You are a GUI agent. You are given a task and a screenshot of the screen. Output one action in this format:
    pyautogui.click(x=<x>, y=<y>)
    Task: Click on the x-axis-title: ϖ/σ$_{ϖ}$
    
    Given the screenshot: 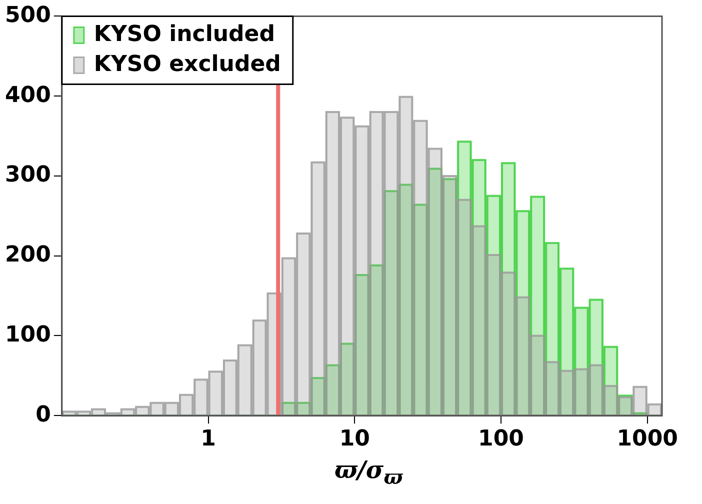 What is the action you would take?
    pyautogui.click(x=368, y=472)
    